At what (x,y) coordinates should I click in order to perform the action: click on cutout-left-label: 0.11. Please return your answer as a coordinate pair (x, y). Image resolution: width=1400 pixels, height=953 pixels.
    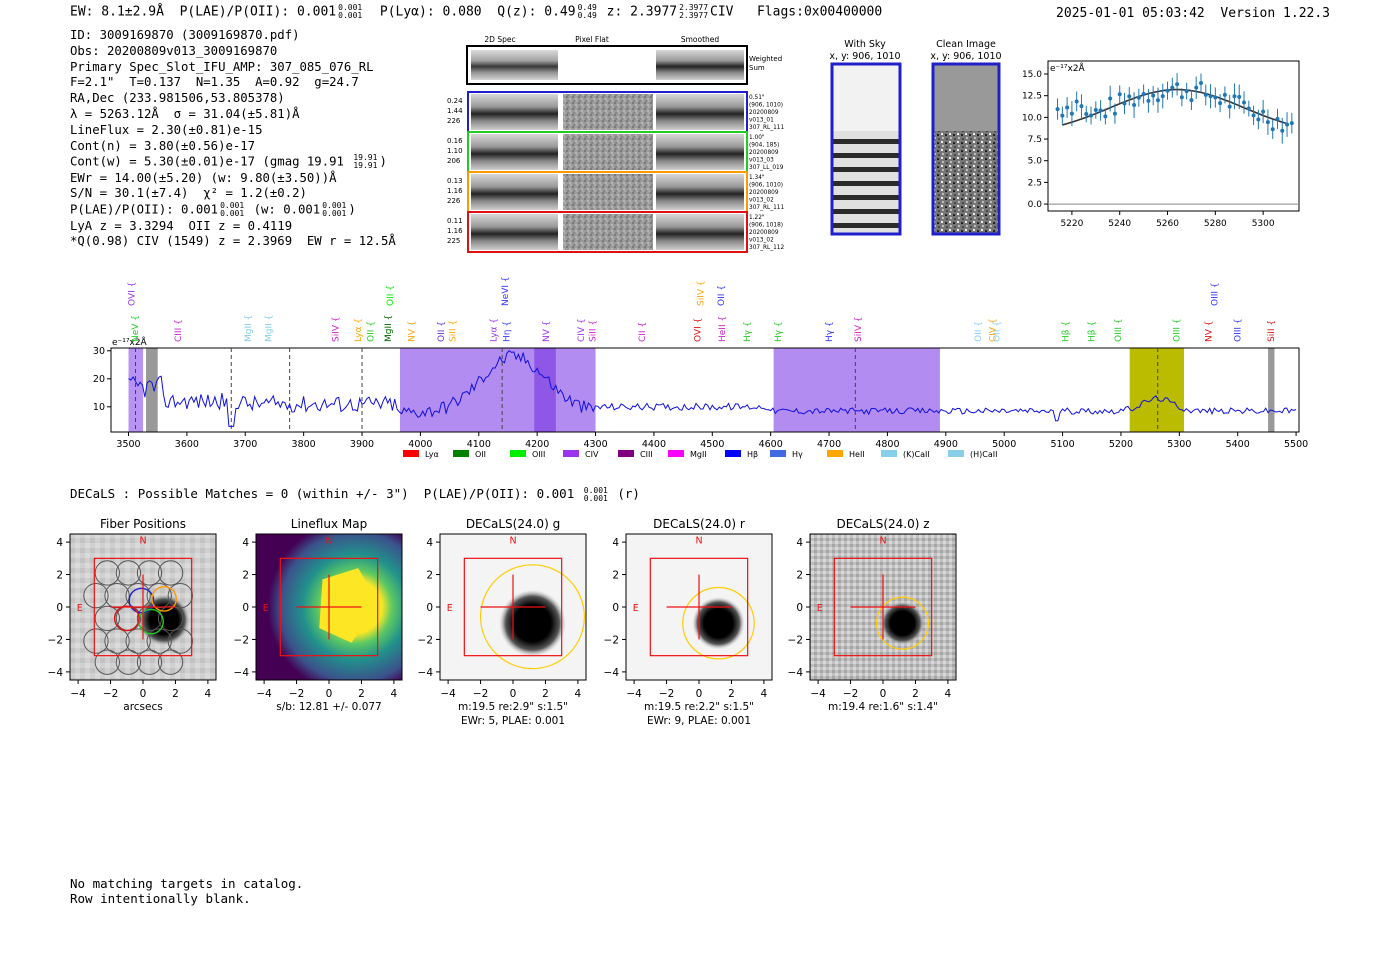
    Looking at the image, I should click on (455, 221).